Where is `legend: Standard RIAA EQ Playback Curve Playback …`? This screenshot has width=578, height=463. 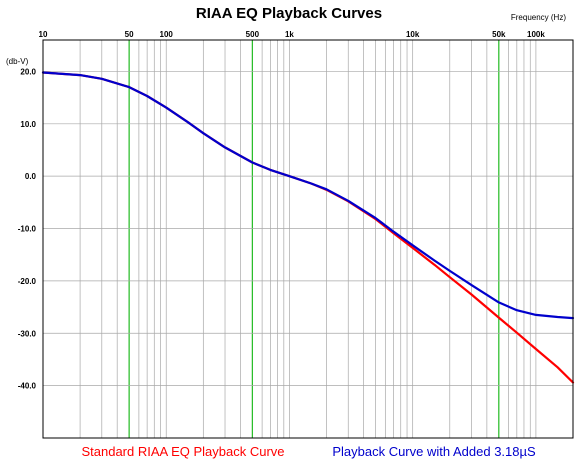 legend: Standard RIAA EQ Playback Curve Playback … is located at coordinates (308, 451).